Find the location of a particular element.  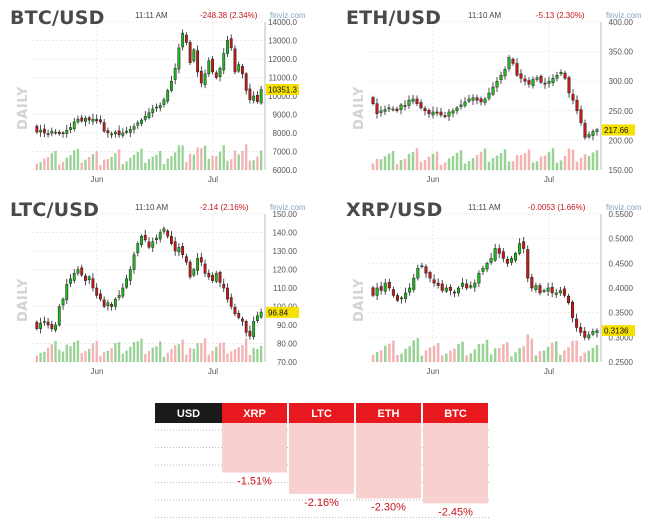

header-usd: USD is located at coordinates (188, 414).